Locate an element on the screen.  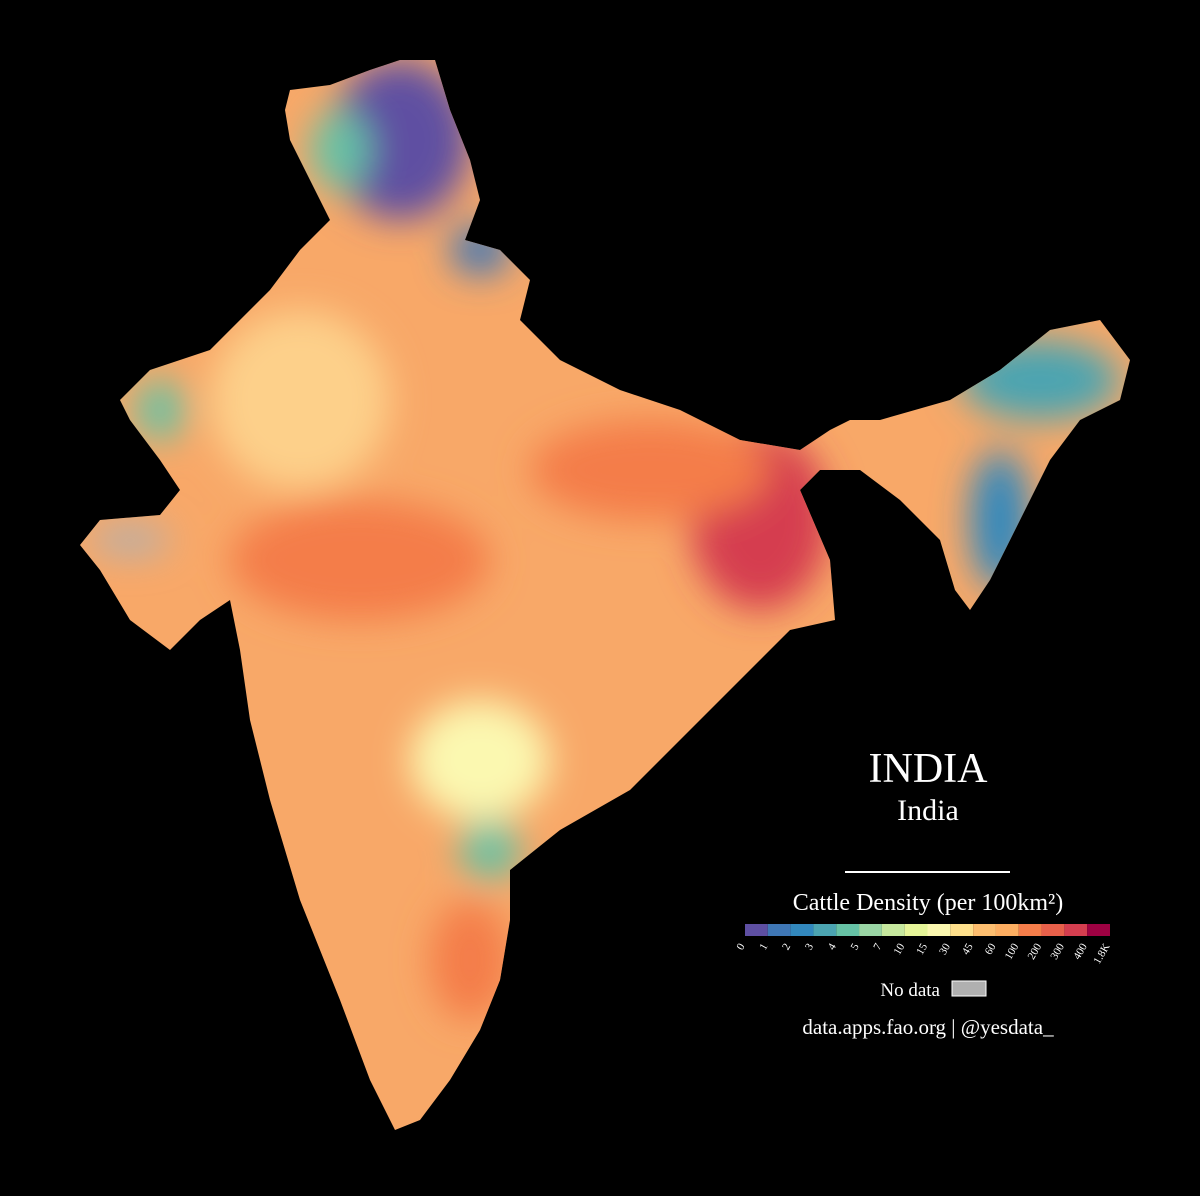
legend-title: Cattle Density (per 100km²) is located at coordinates (928, 903).